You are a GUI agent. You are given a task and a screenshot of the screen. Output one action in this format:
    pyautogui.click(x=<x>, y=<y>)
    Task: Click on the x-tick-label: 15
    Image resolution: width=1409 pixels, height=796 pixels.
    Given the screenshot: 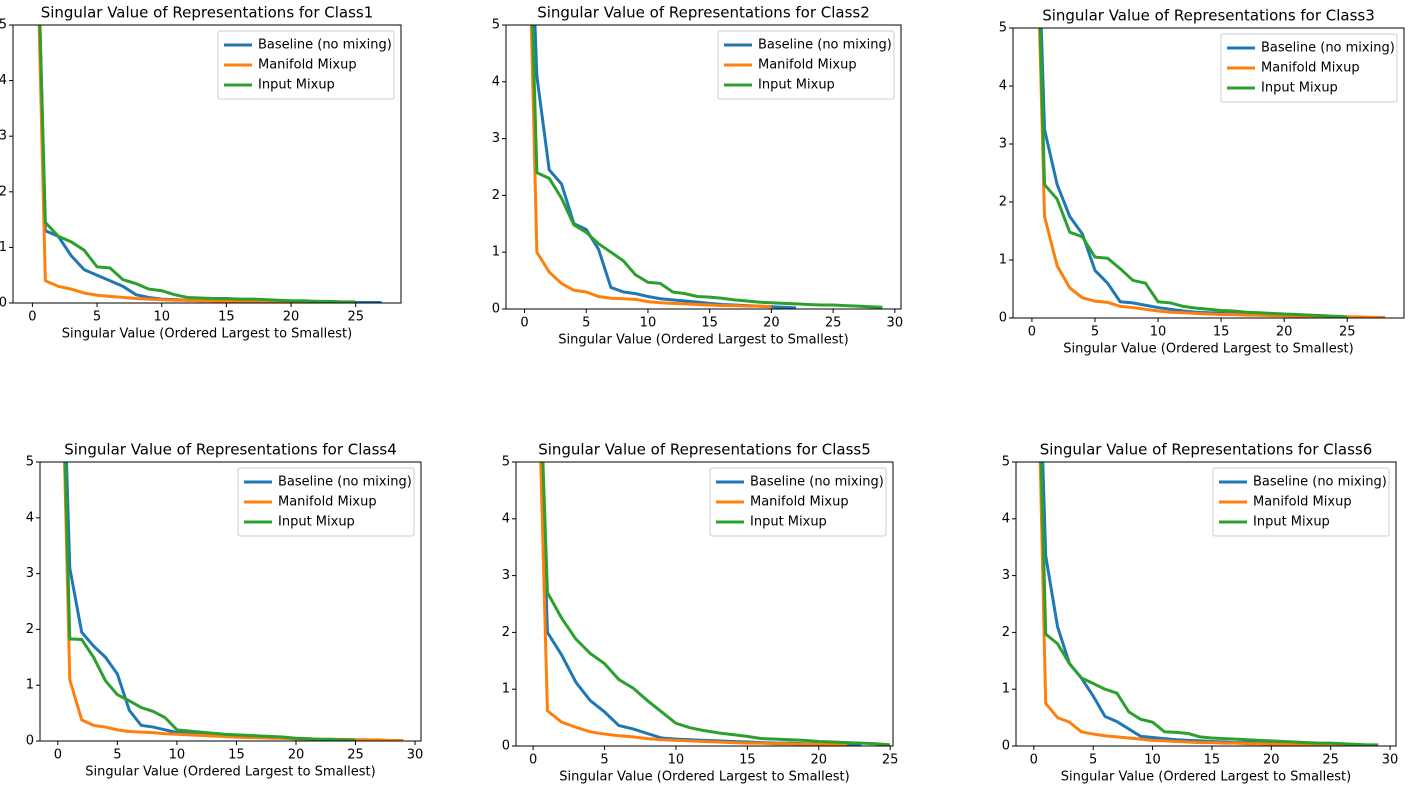 What is the action you would take?
    pyautogui.click(x=236, y=755)
    